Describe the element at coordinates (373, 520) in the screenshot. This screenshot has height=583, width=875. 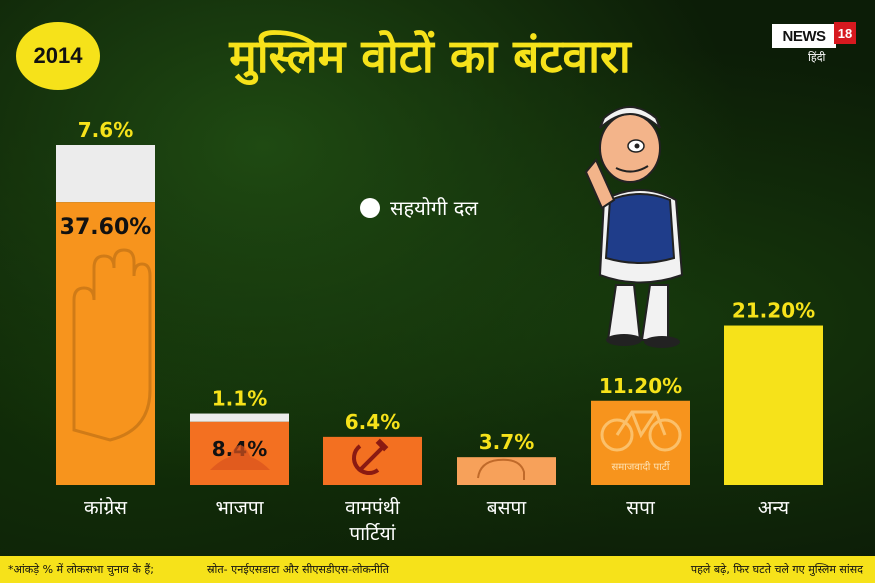
I see `category-label: वामपंथी पार्टियां` at that location.